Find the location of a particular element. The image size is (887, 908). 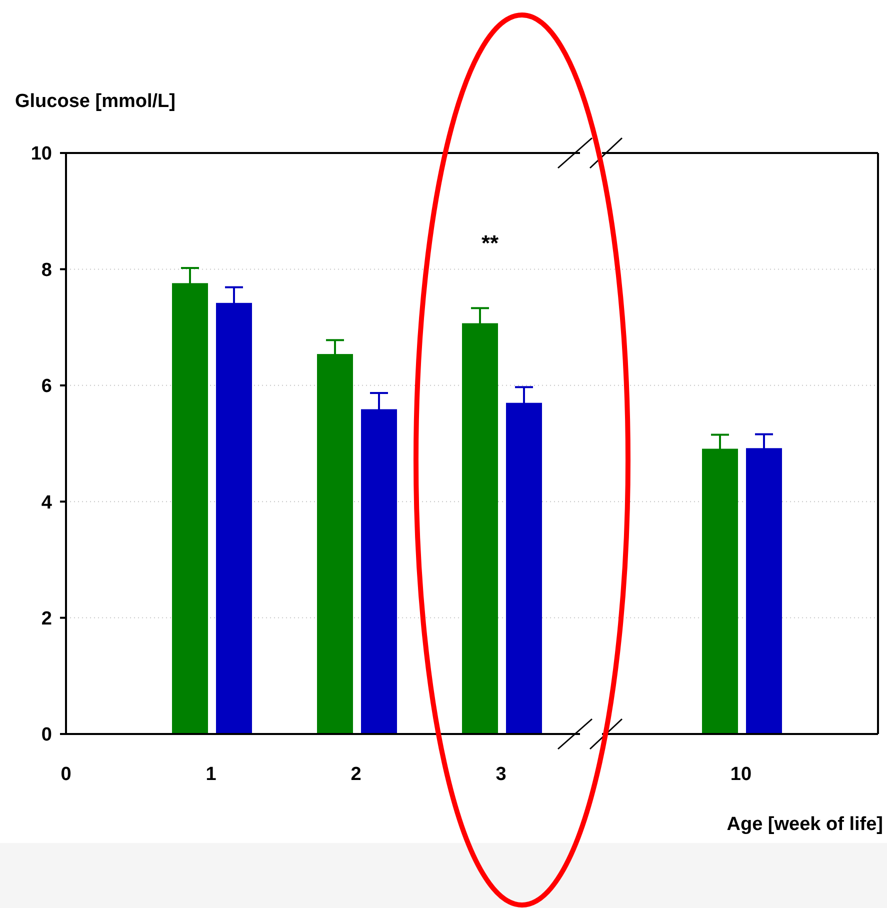

y-tick-label: 0 is located at coordinates (46, 735).